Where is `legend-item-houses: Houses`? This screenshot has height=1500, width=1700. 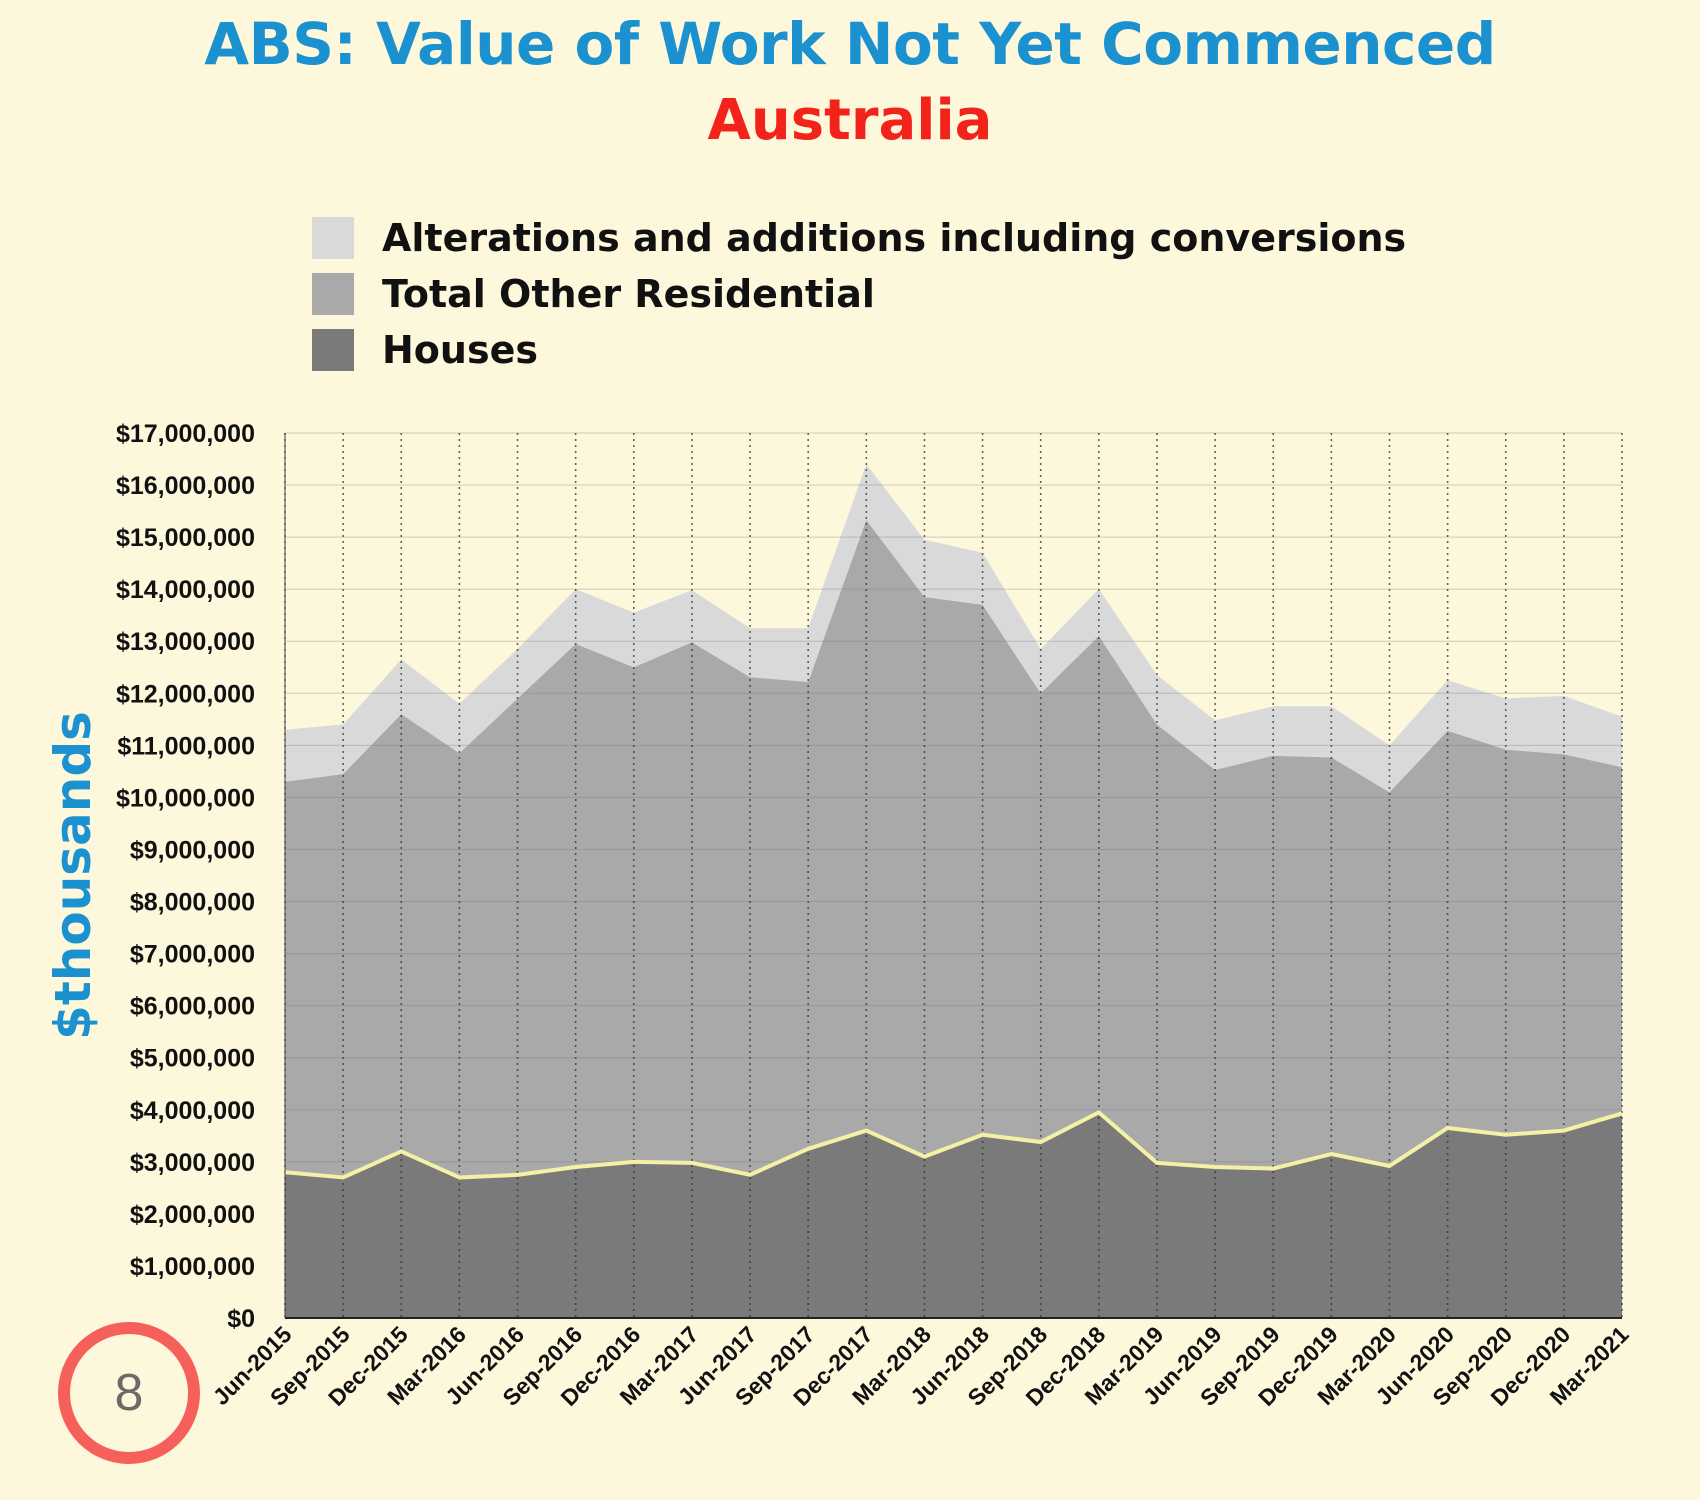
legend-item-houses: Houses is located at coordinates (859, 350).